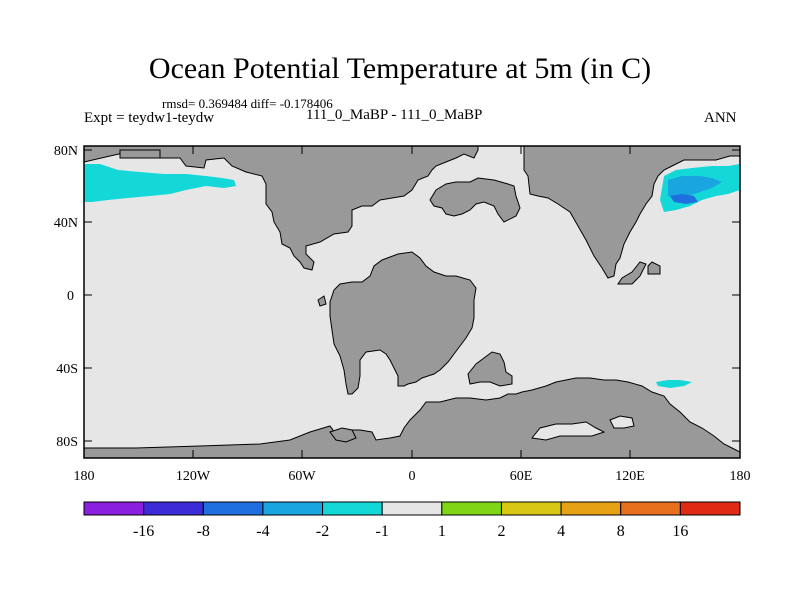  What do you see at coordinates (400, 68) in the screenshot?
I see `map-title: Ocean Potential Temperature at 5m (in C)` at bounding box center [400, 68].